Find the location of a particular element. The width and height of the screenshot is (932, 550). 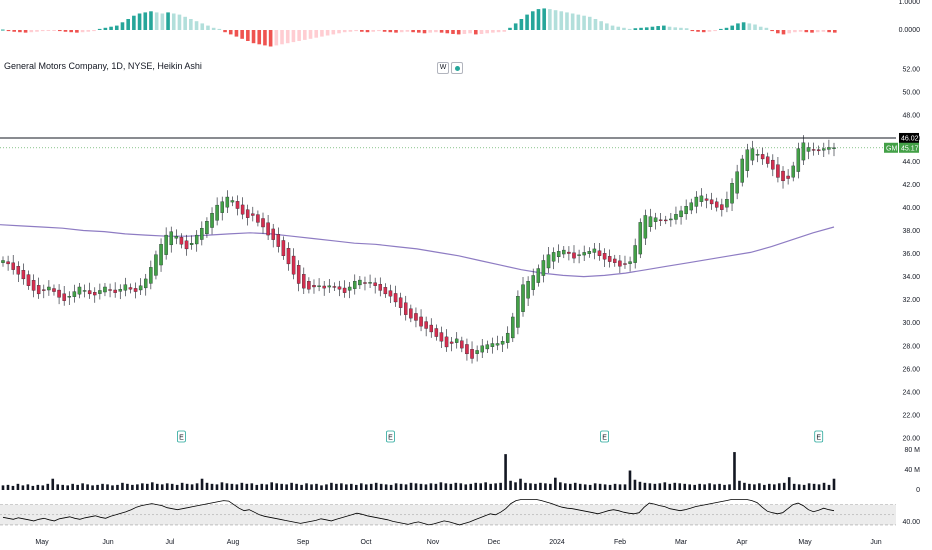

status-dot-pill is located at coordinates (457, 68).